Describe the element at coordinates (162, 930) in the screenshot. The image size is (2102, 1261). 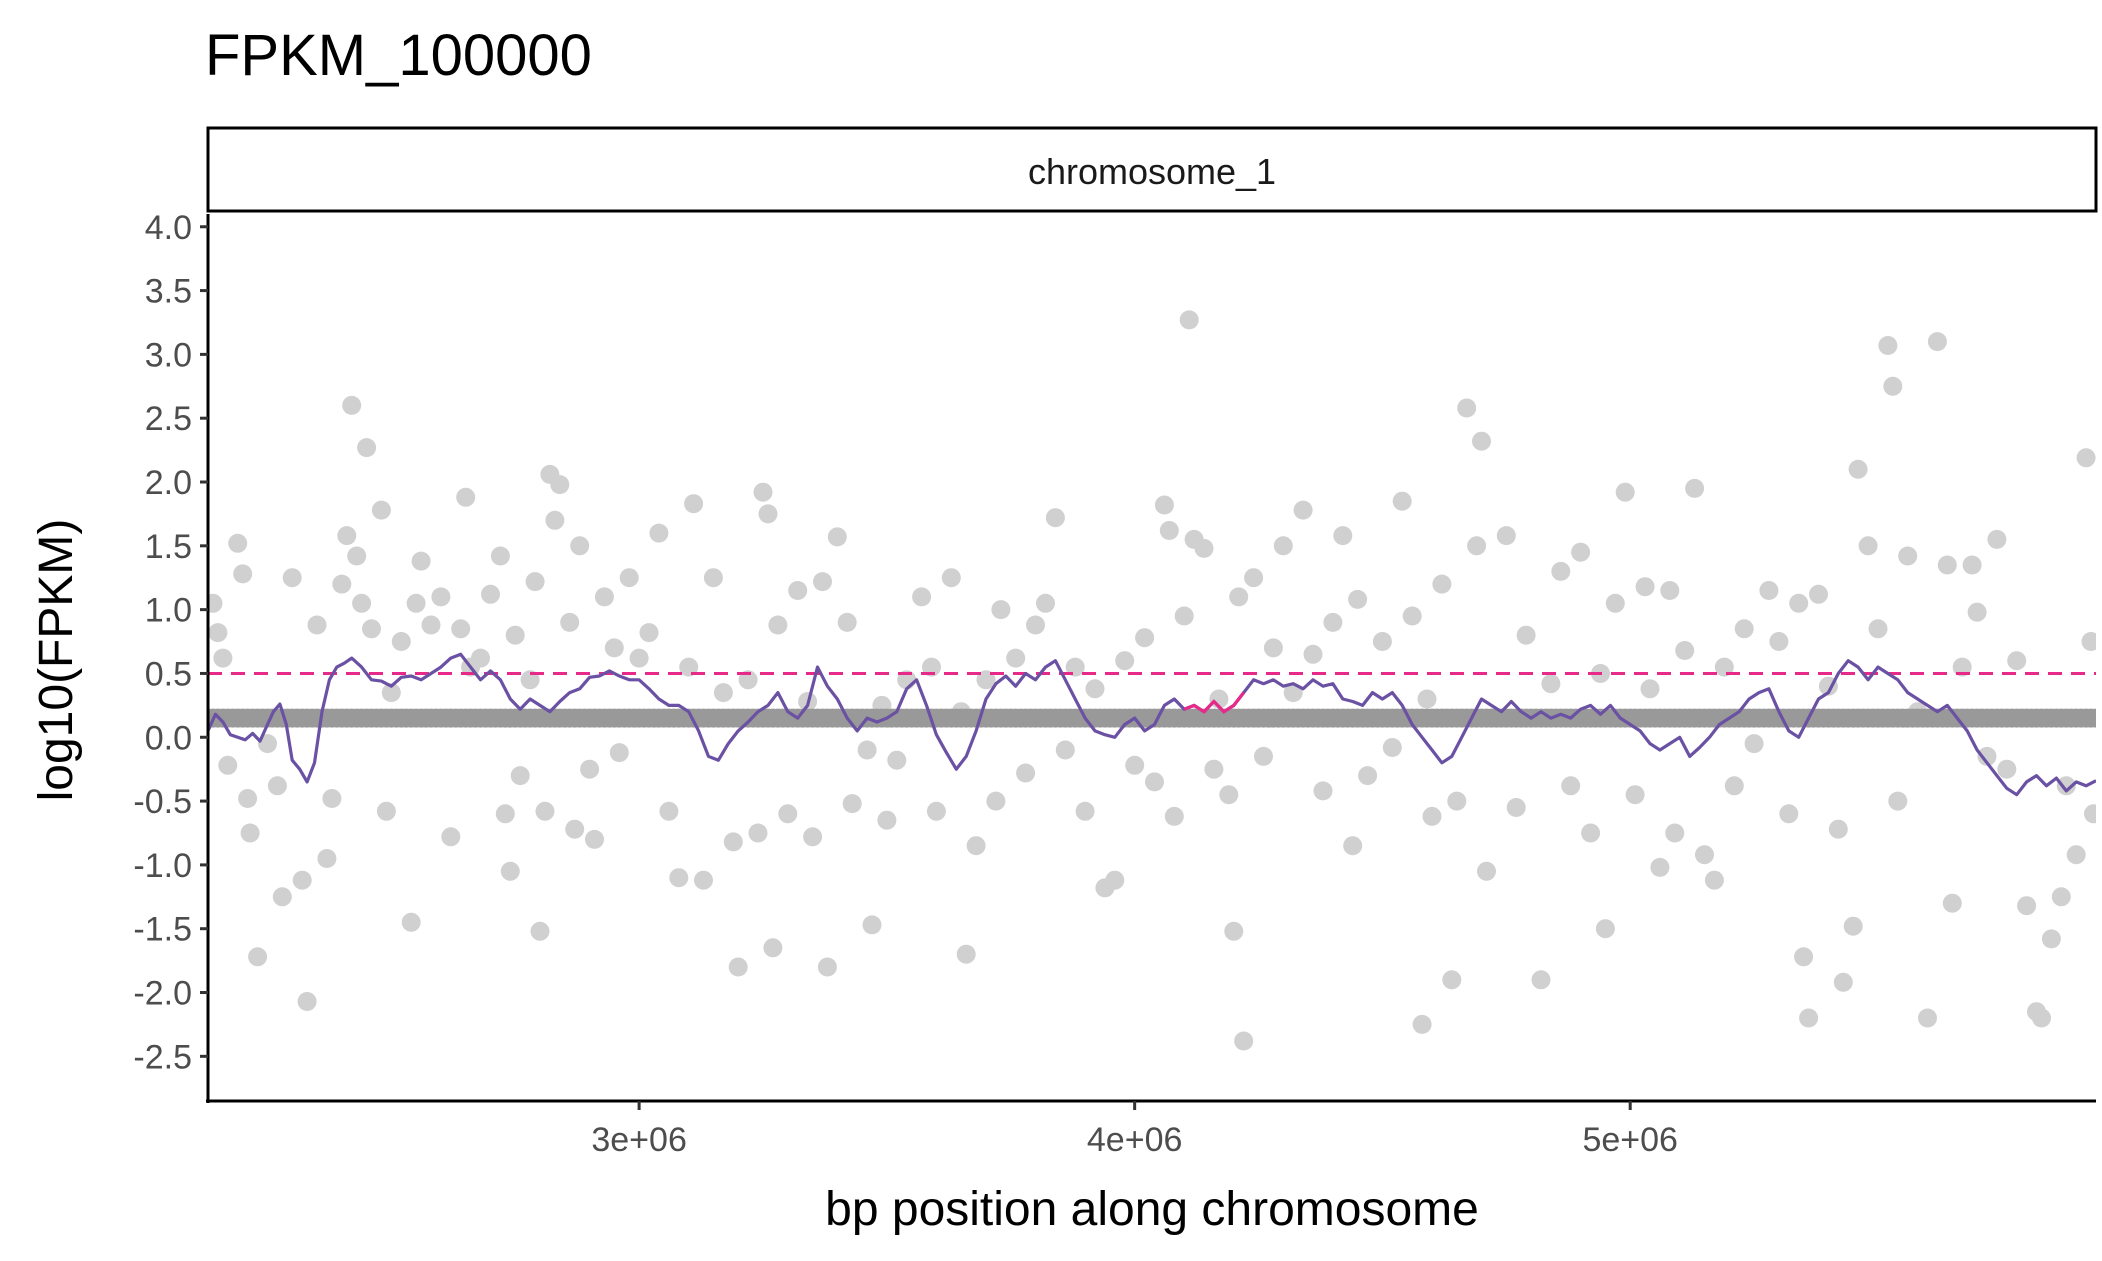
I see `y-tick-label: -1.5` at that location.